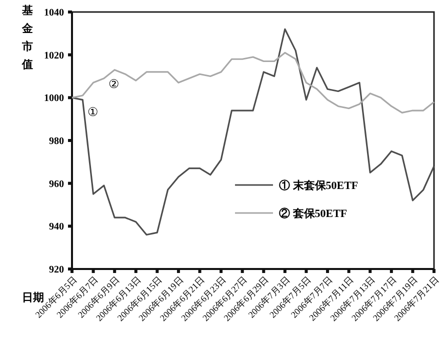 Image resolution: width=448 pixels, height=345 pixels. I want to click on legend-label: ① 末套保50ETF, so click(318, 185).